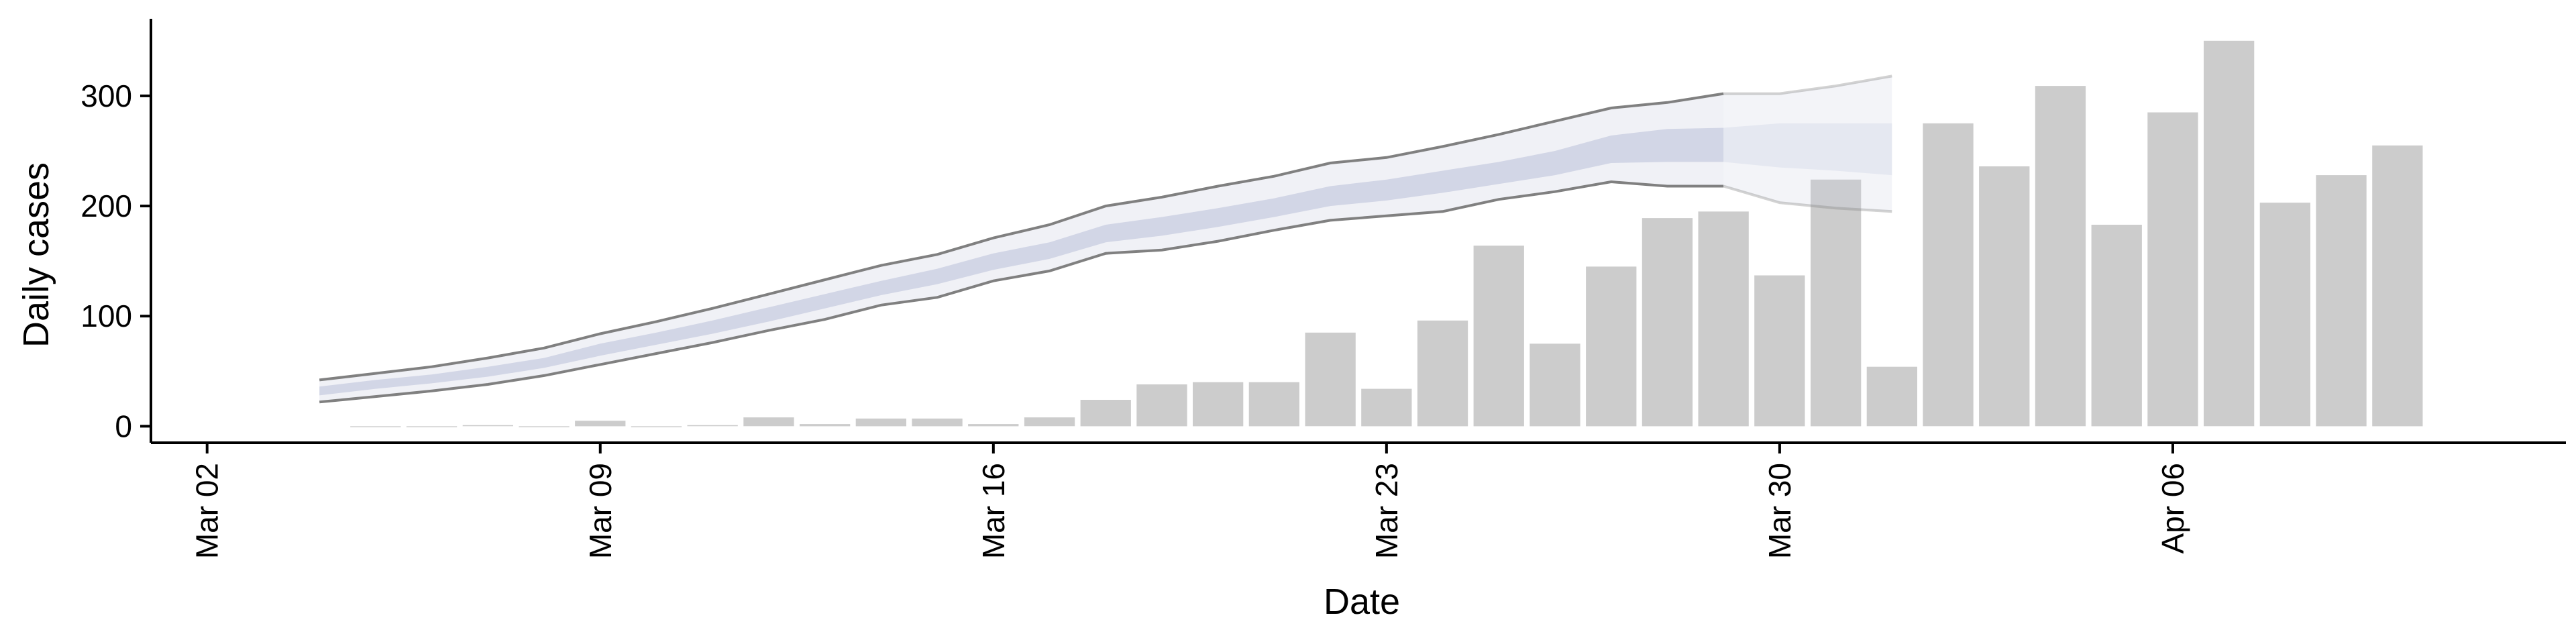 Image resolution: width=2576 pixels, height=644 pixels. What do you see at coordinates (1807, 198) in the screenshot?
I see `forecast-lower-line` at bounding box center [1807, 198].